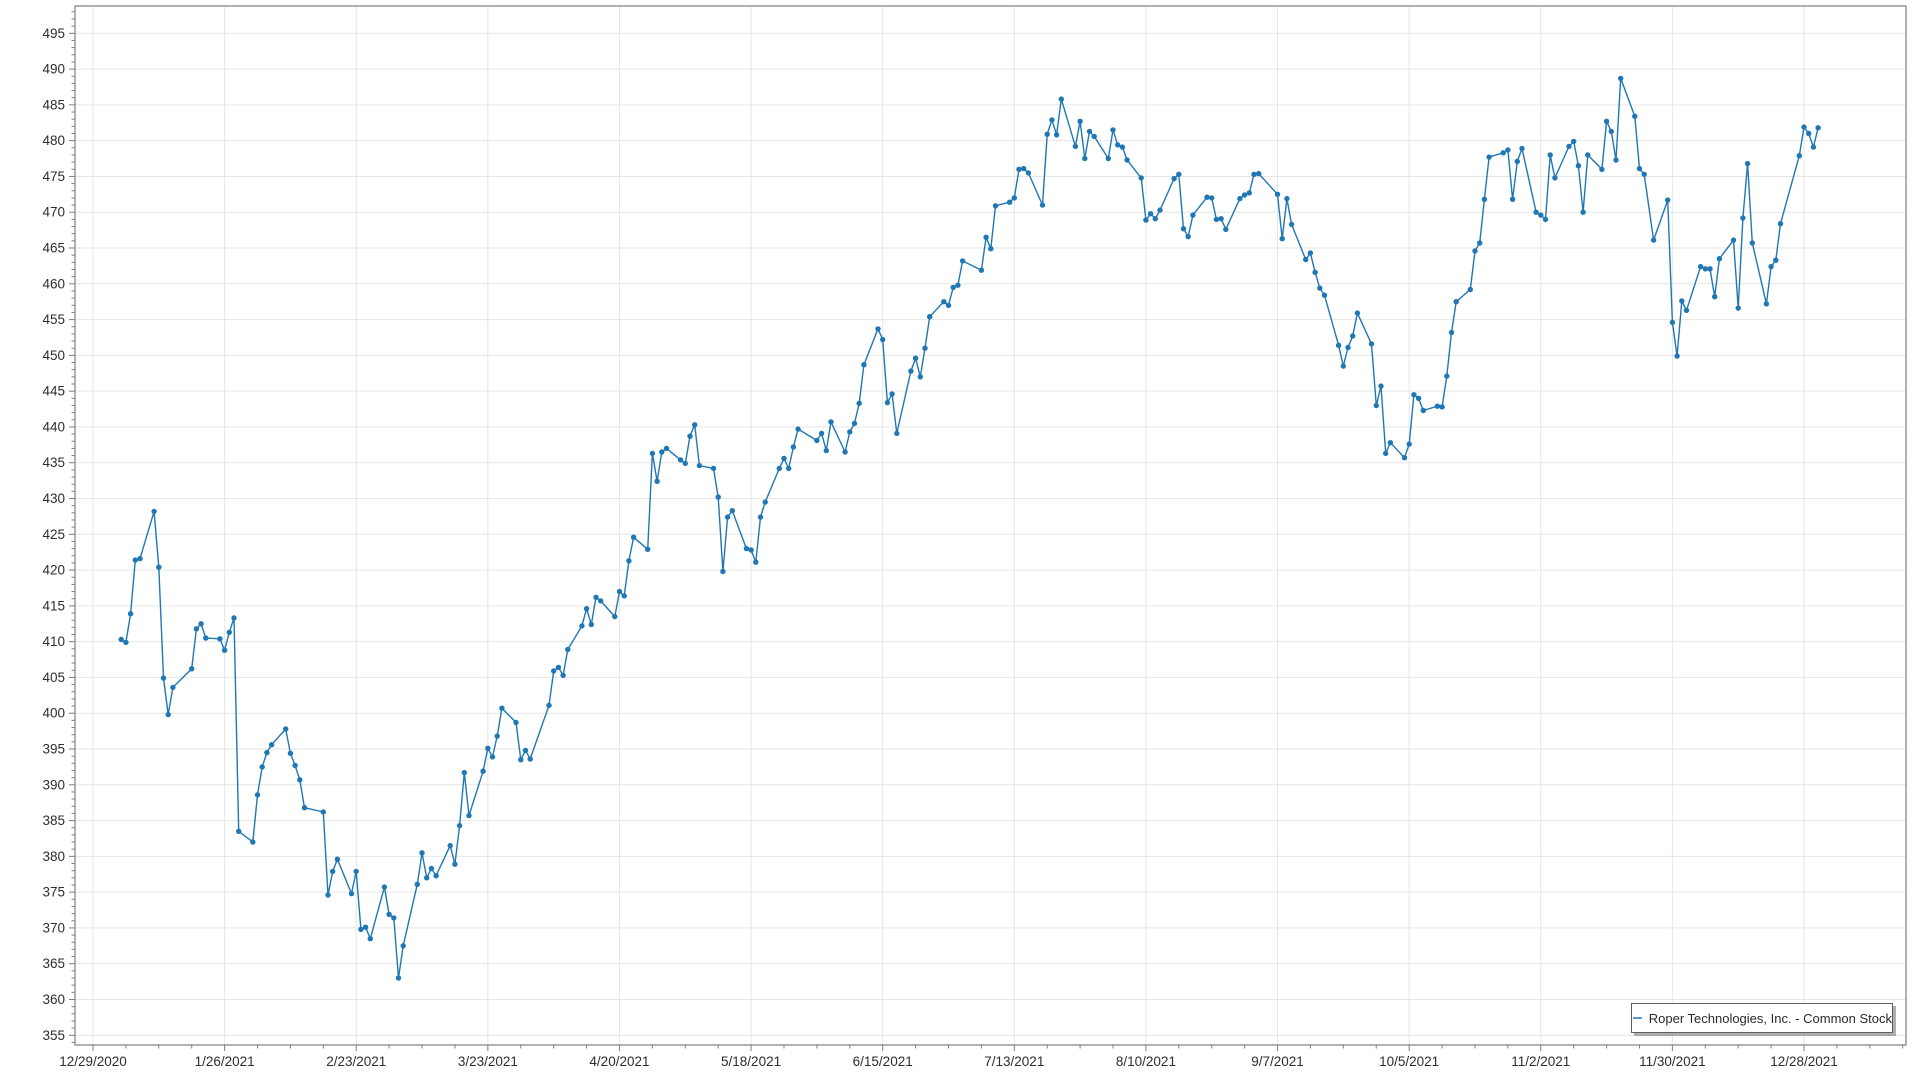  I want to click on x-tick-label: 1/26/2021, so click(225, 1061).